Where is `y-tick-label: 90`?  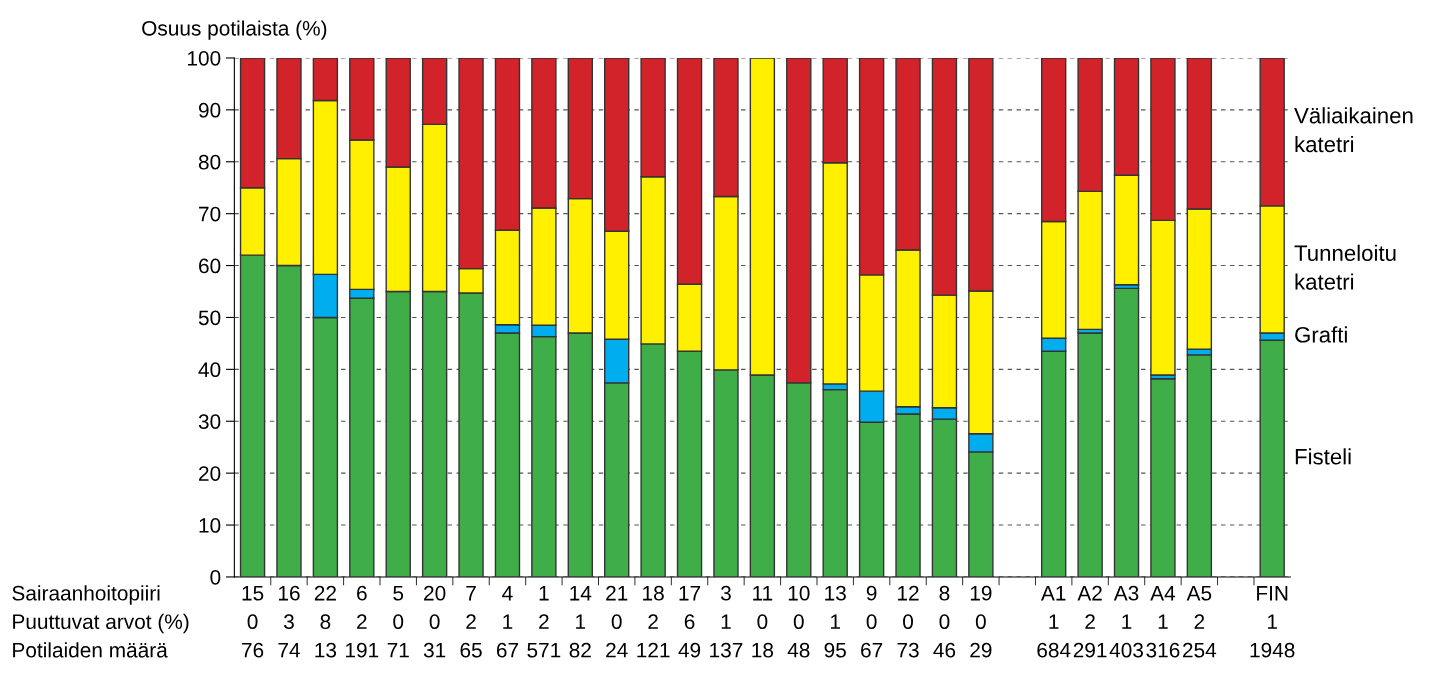
y-tick-label: 90 is located at coordinates (209, 110).